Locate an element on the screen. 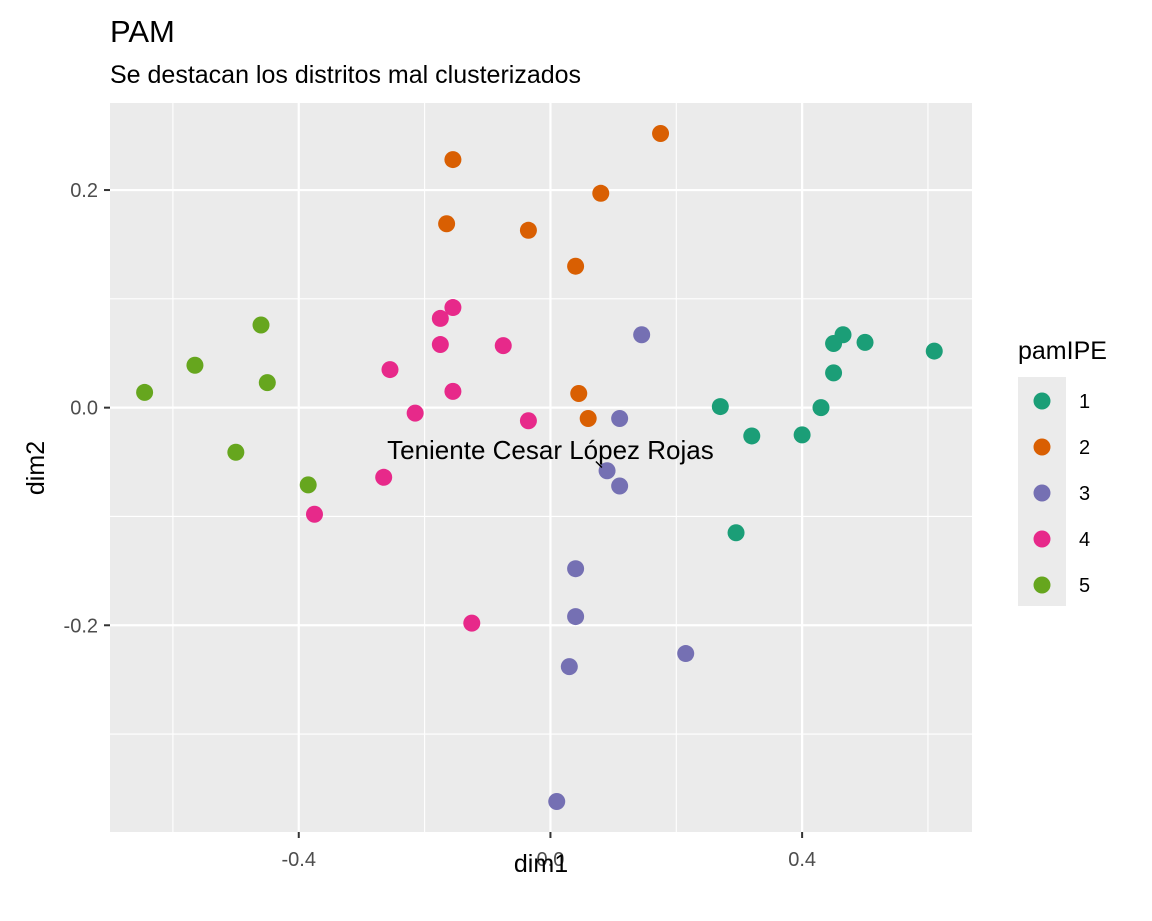  annotation-label: Teniente Cesar López Rojas is located at coordinates (550, 450).